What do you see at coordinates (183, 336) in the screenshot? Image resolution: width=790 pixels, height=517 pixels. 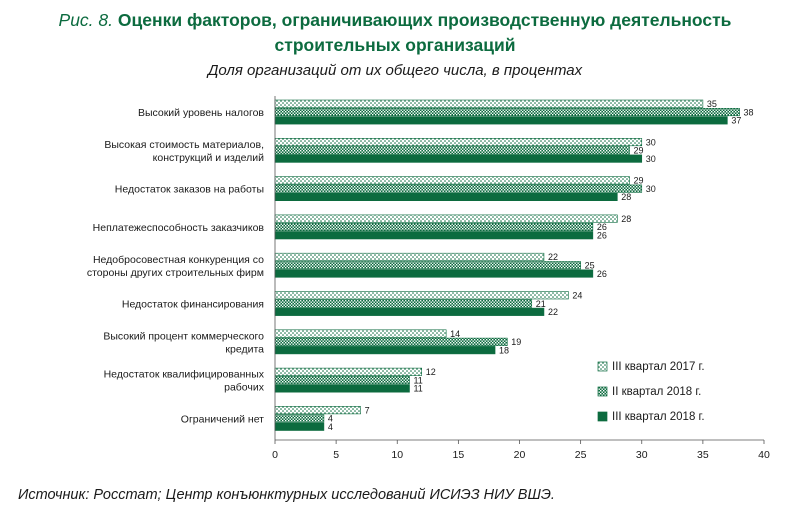 I see `category-label: Высокий процент коммерческого` at bounding box center [183, 336].